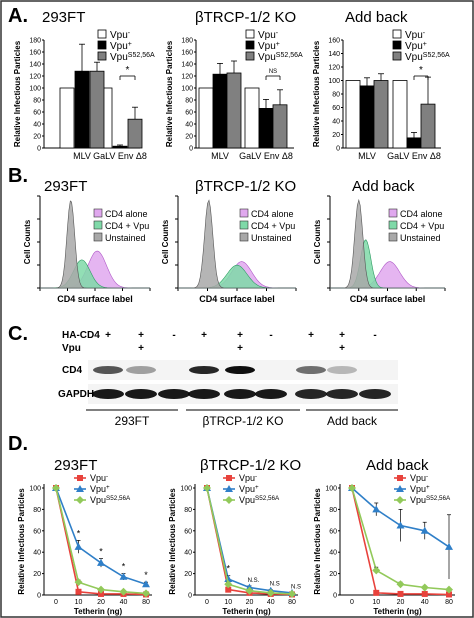  Describe the element at coordinates (245, 17) in the screenshot. I see `panel-a-title-btrcp-ko: βTRCP-1/2 KO` at that location.